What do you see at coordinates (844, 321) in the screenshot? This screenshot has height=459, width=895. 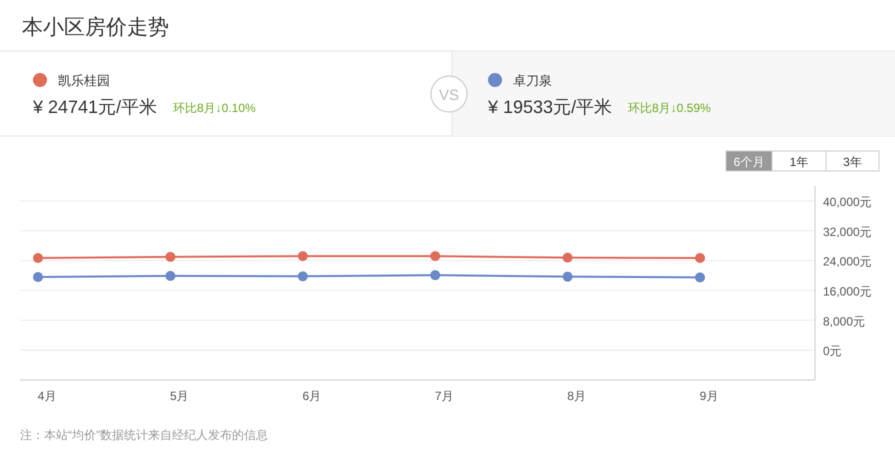 I see `y-tick-label: 8,000元` at bounding box center [844, 321].